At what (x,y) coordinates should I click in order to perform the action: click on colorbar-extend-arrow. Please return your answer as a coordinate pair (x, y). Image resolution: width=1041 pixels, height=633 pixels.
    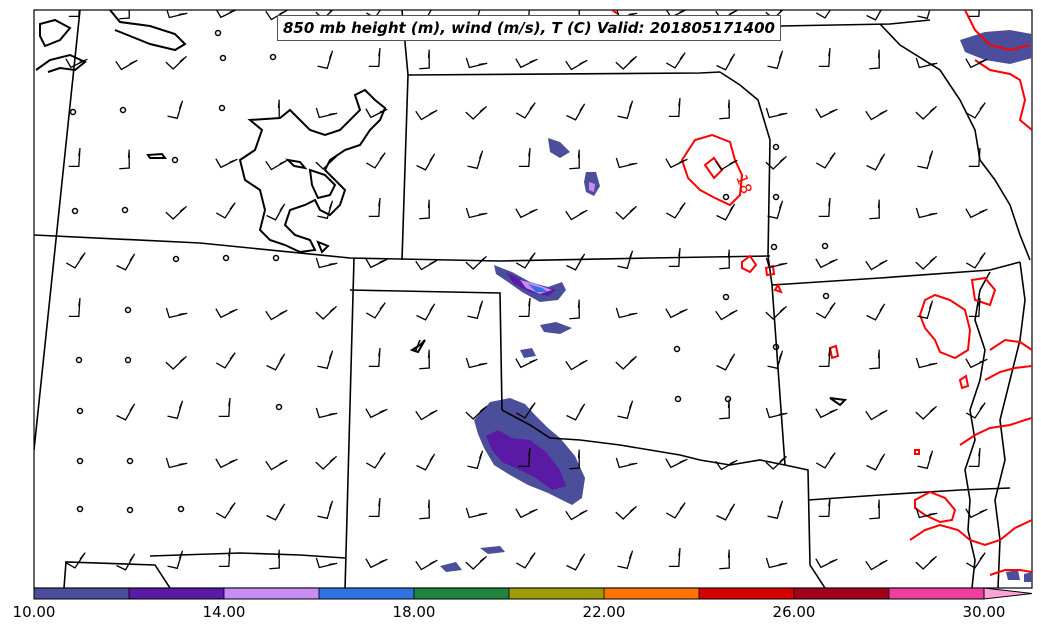
    Looking at the image, I should click on (1008, 593).